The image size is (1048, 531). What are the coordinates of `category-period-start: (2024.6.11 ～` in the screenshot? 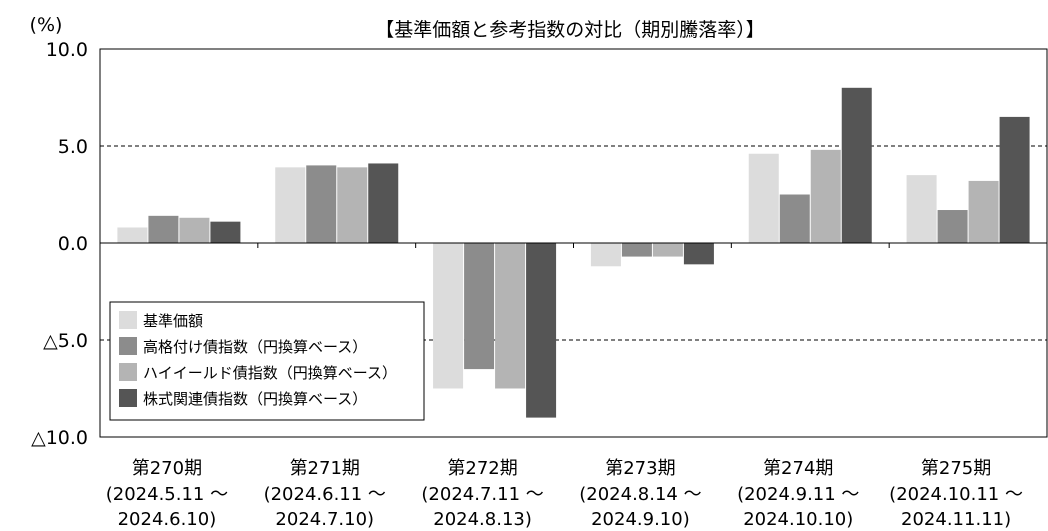 It's located at (325, 494).